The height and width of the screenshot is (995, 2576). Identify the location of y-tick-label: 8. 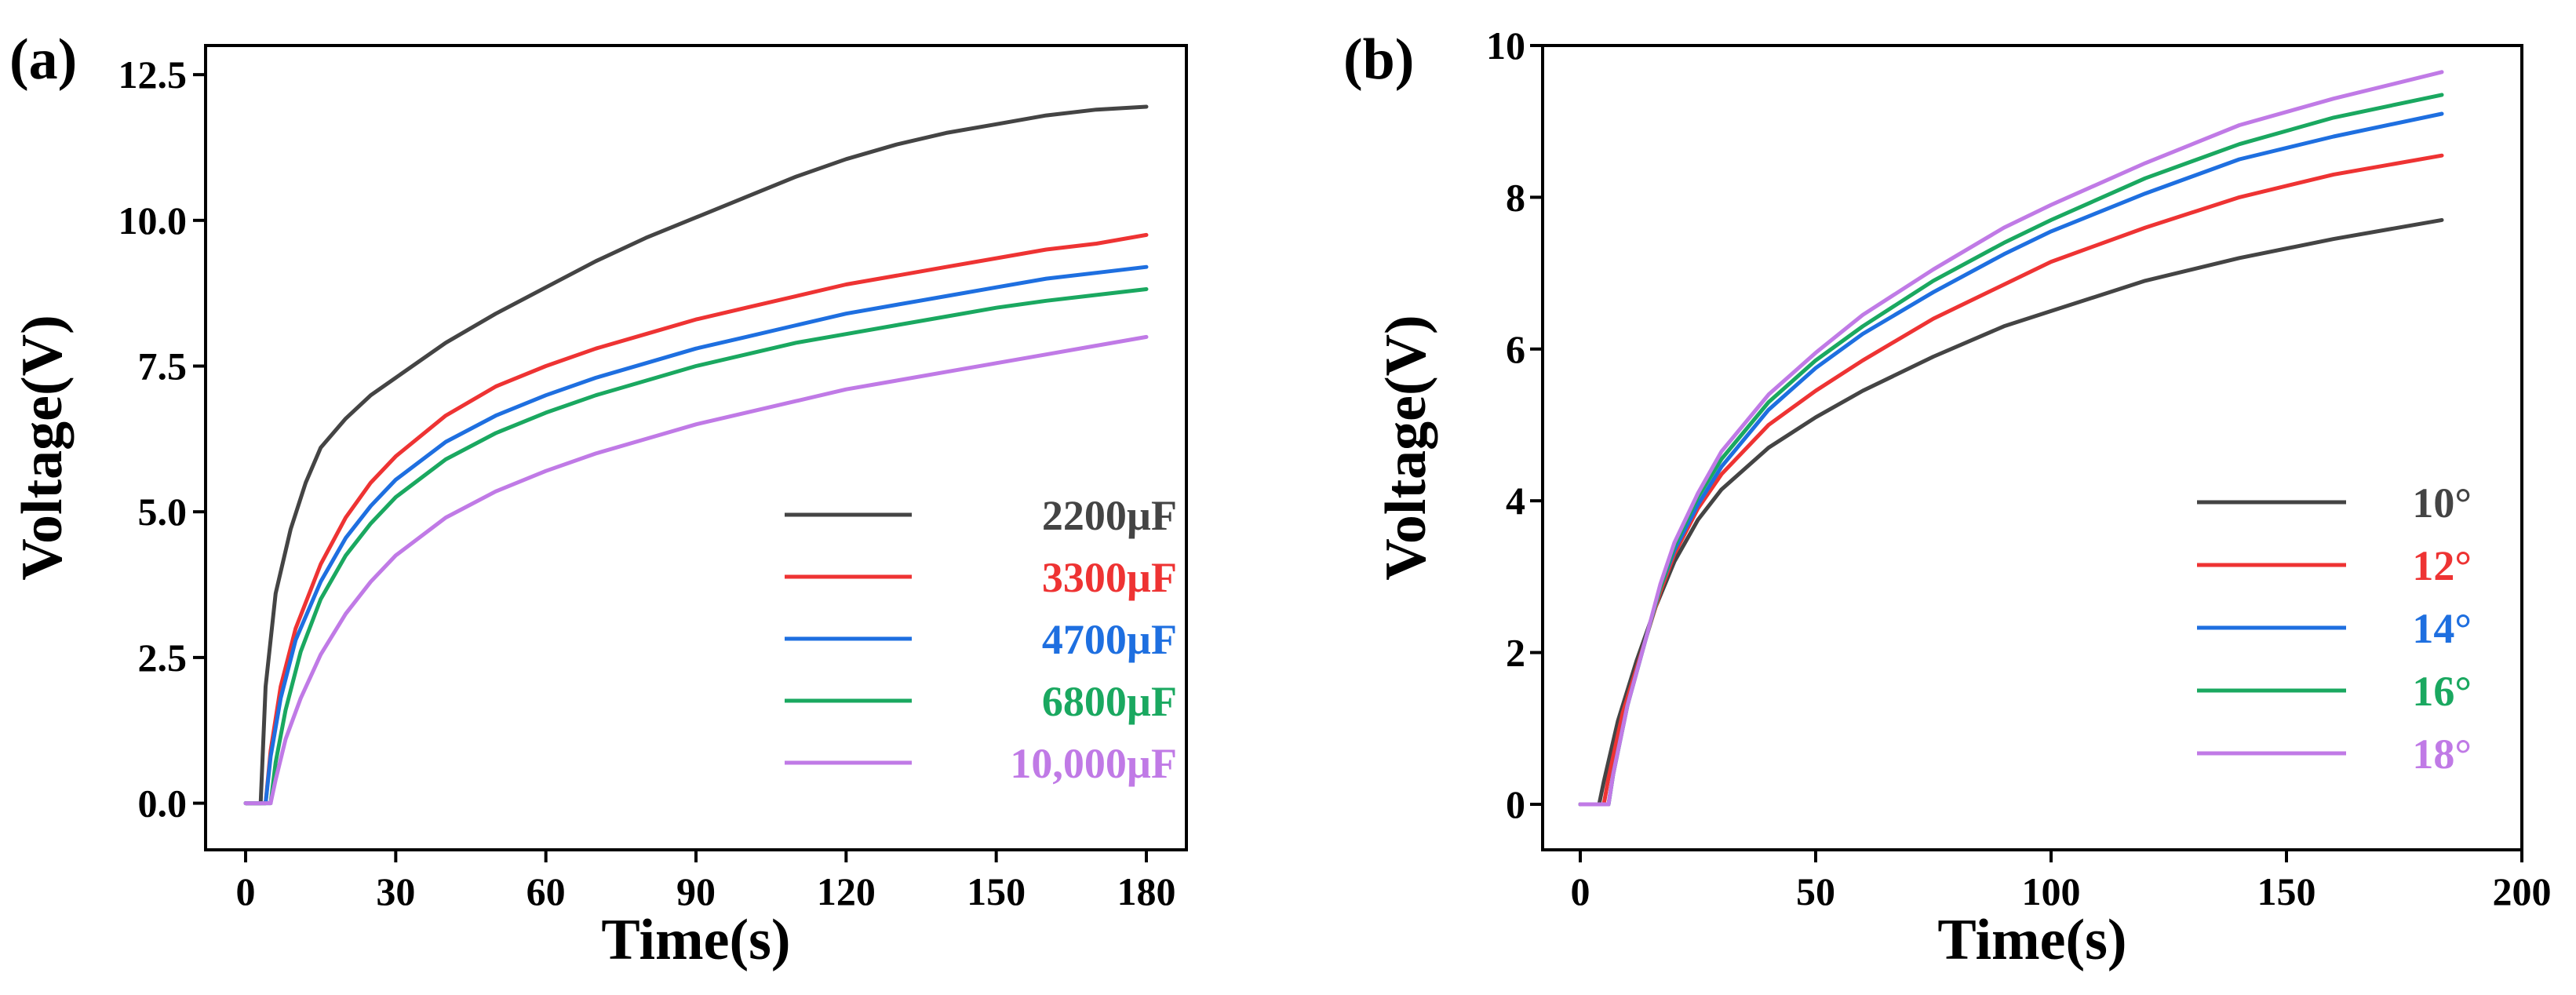
(1515, 197).